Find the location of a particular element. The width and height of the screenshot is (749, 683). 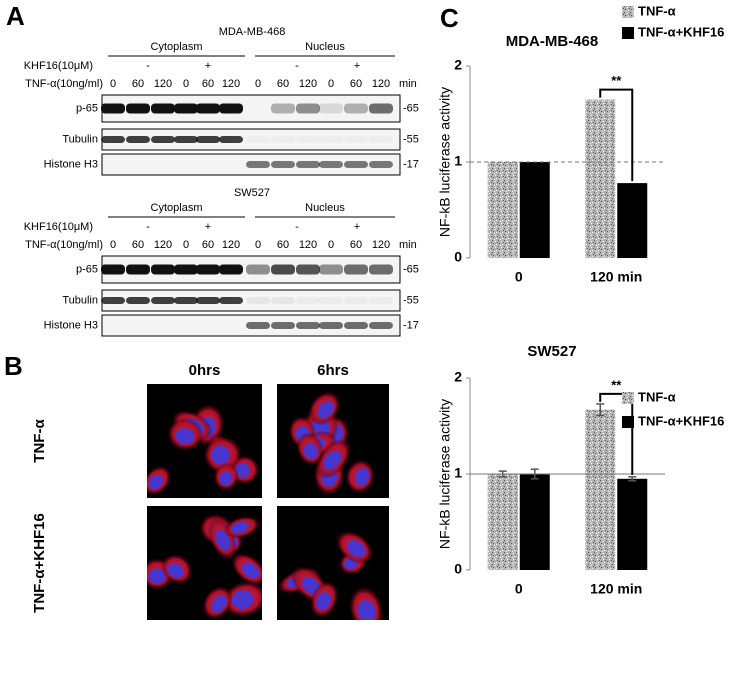

panel-label: A is located at coordinates (15, 16).